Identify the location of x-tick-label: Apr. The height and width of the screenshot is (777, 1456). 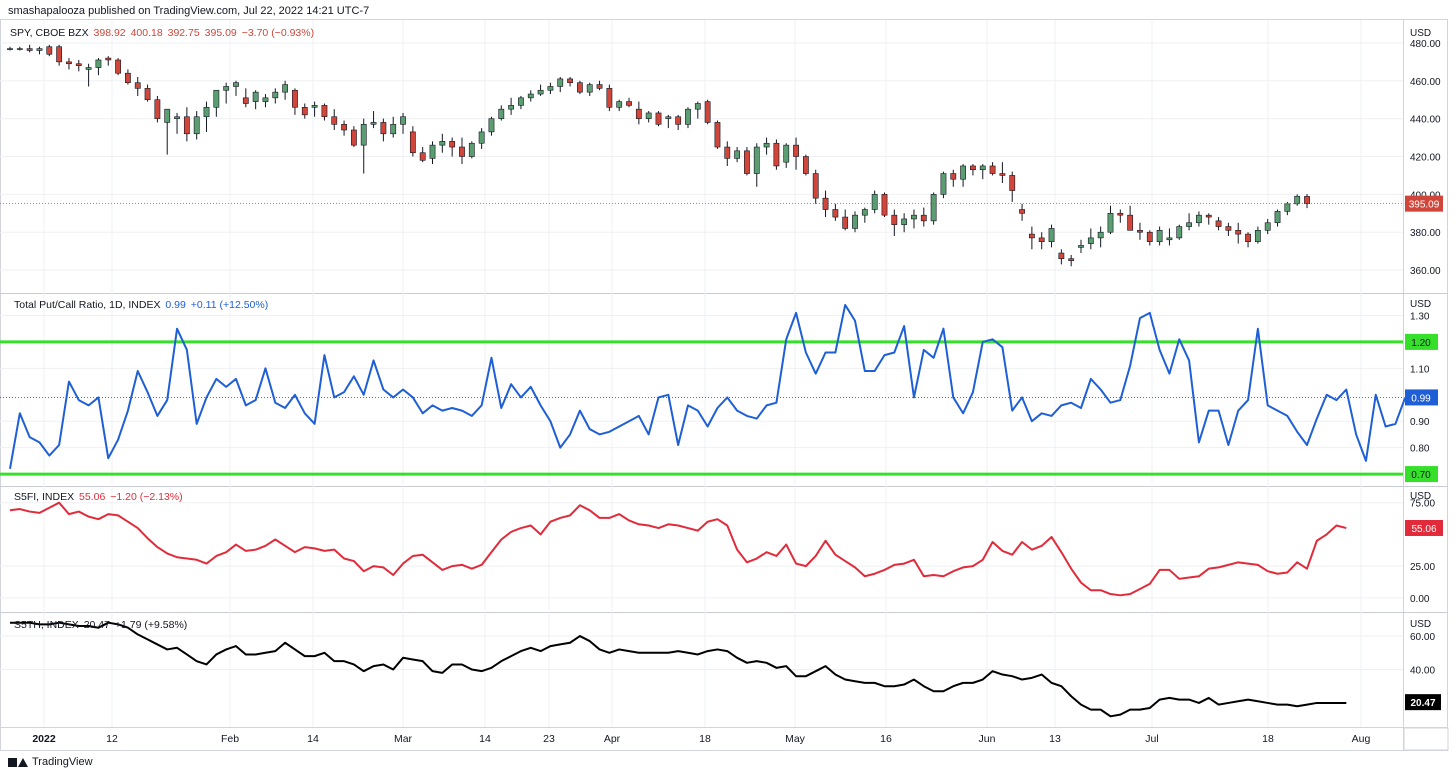
(612, 739).